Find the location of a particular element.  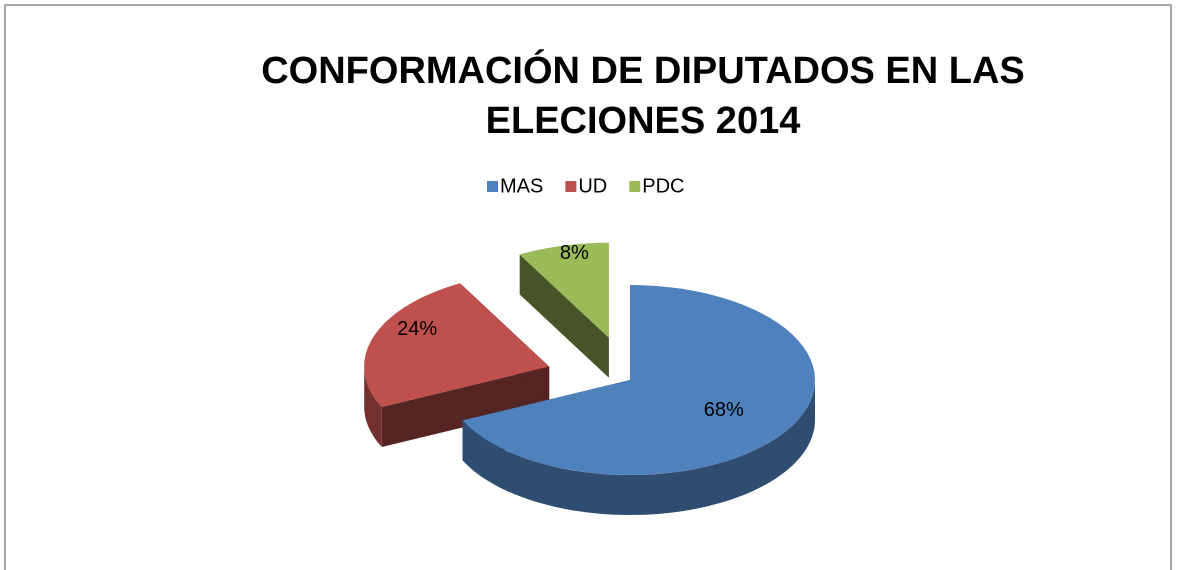

data-label: 68% is located at coordinates (724, 410).